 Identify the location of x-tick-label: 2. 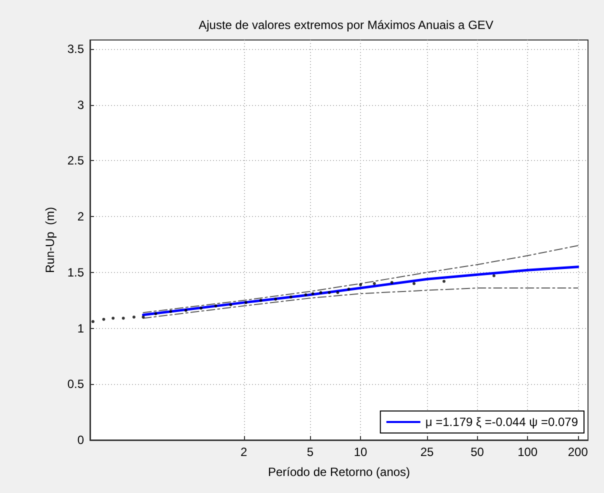
(244, 452).